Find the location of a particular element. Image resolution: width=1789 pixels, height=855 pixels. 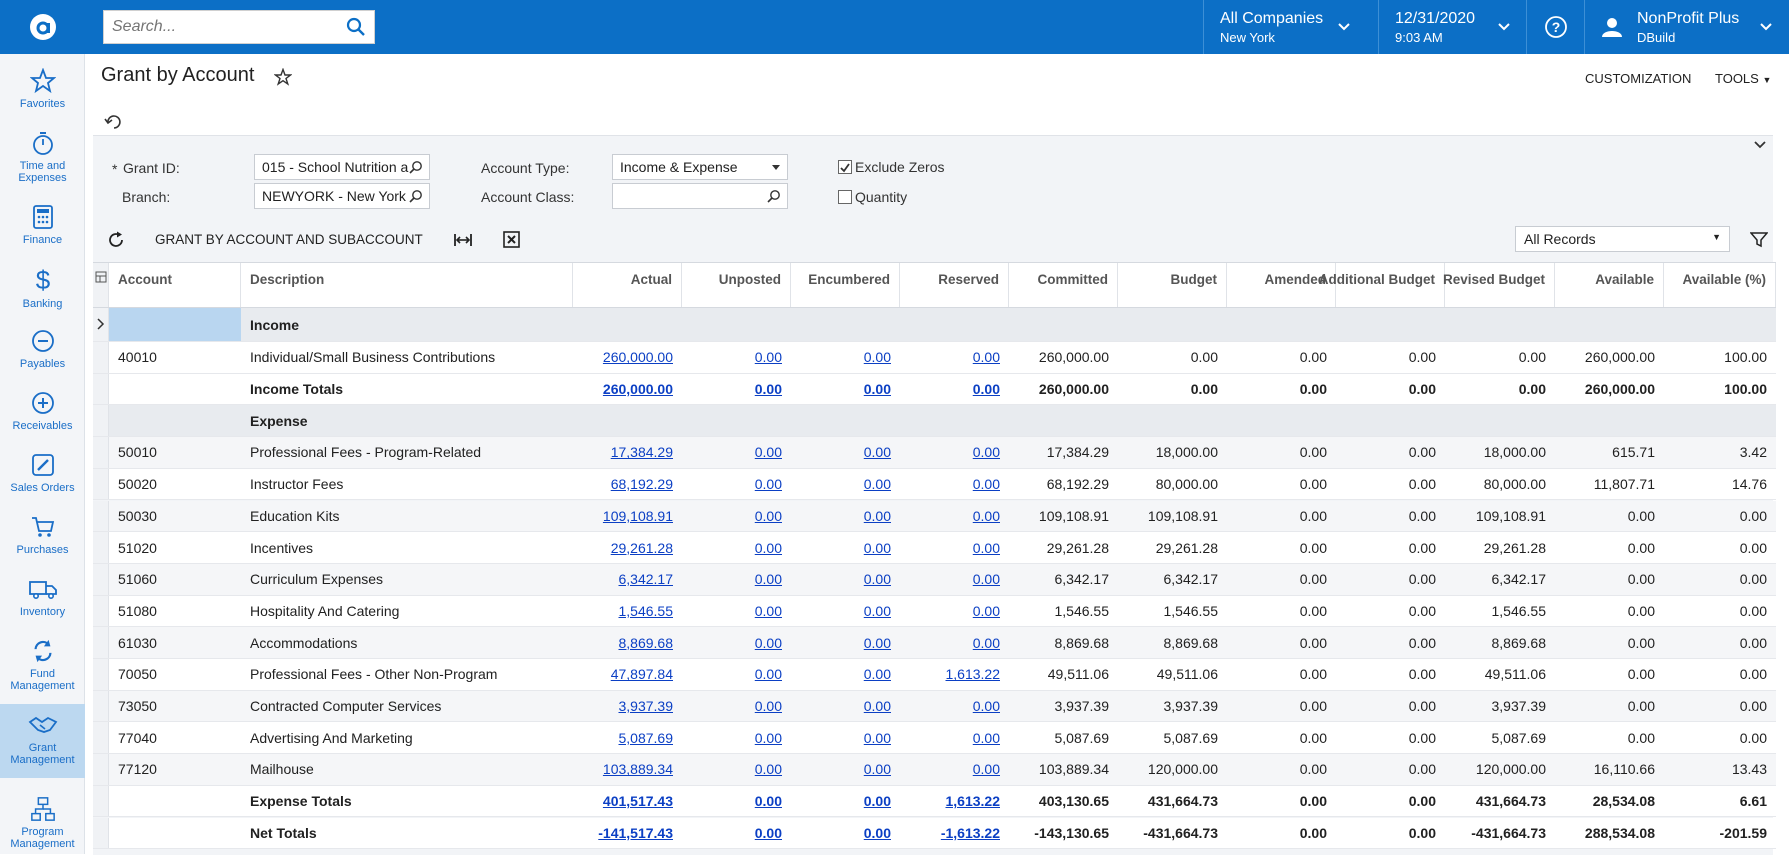

sidebar-item-fund-management: Fund Management is located at coordinates (42, 661).